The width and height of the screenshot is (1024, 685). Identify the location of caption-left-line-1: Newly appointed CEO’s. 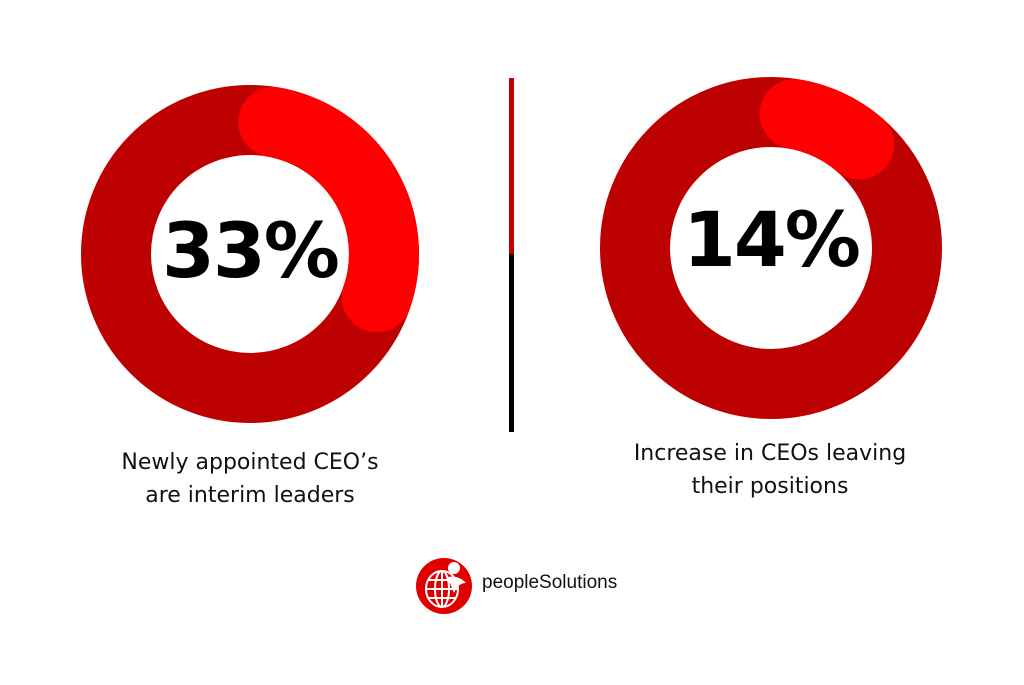
(250, 462).